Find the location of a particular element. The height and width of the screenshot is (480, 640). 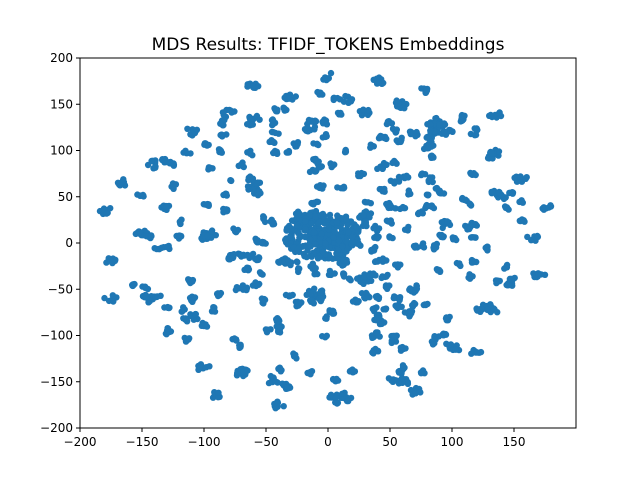

y-tick-label: 100 is located at coordinates (61, 151).